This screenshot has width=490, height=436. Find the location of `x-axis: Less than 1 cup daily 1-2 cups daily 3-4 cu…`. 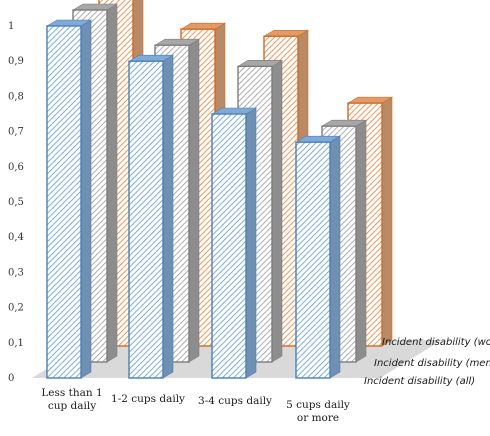

x-axis: Less than 1 cup daily 1-2 cups daily 3-4 cu… is located at coordinates (195, 405).